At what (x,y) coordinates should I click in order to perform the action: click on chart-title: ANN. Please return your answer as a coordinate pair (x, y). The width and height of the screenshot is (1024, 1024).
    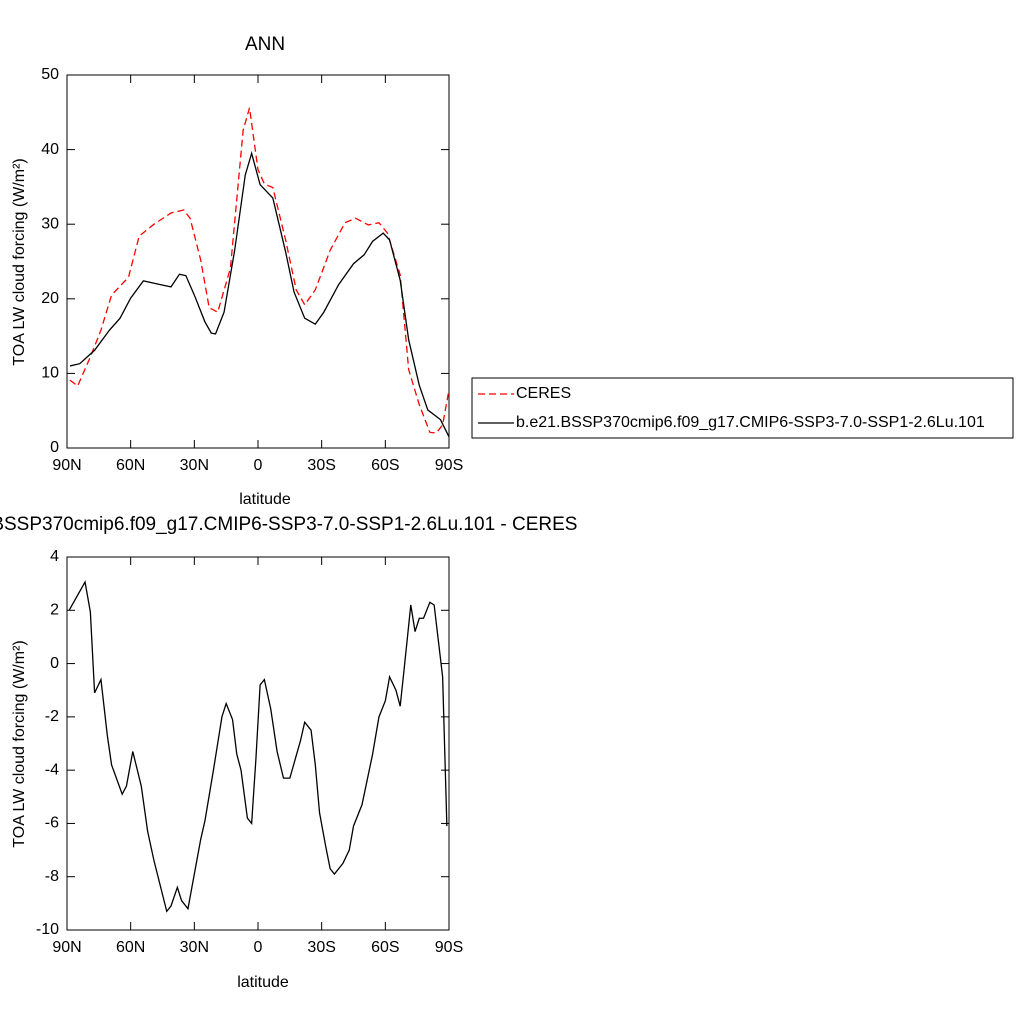
    Looking at the image, I should click on (265, 44).